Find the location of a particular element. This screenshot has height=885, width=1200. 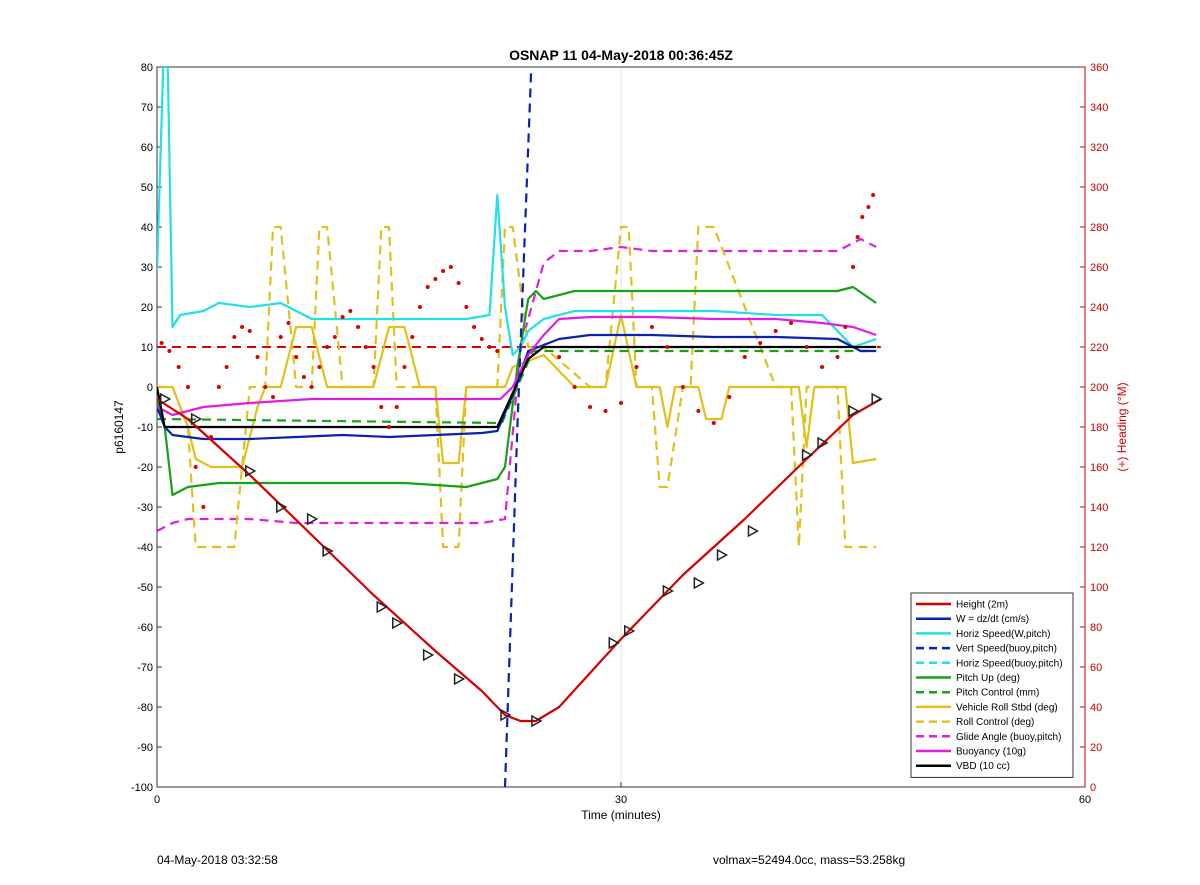

x-tick-label: 0 is located at coordinates (157, 800).